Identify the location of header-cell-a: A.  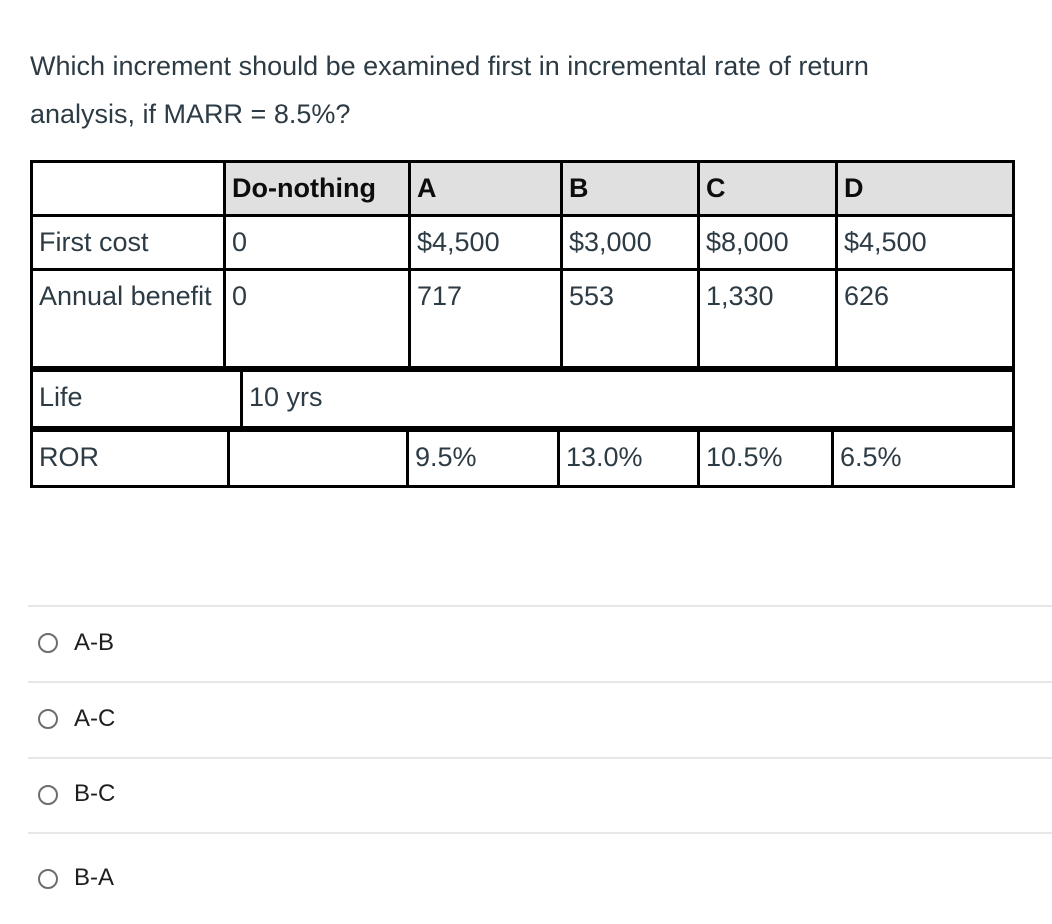
(485, 188).